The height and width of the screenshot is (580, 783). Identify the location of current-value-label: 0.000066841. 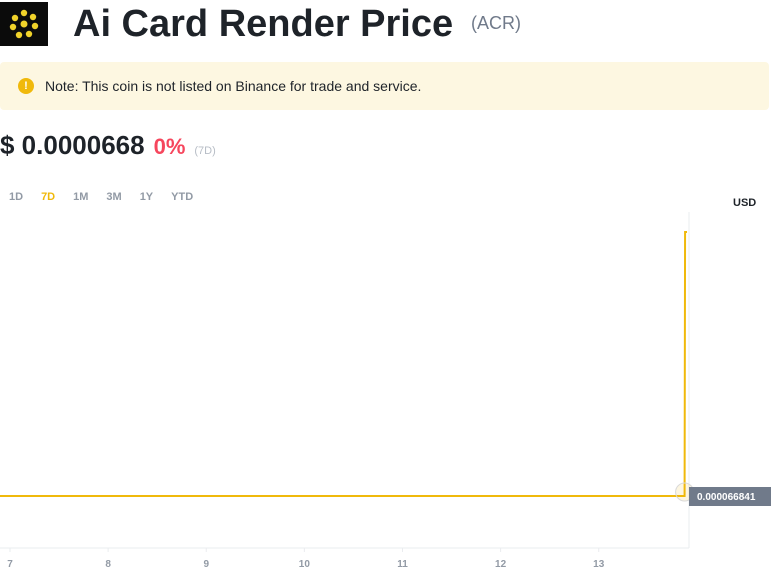
(726, 497).